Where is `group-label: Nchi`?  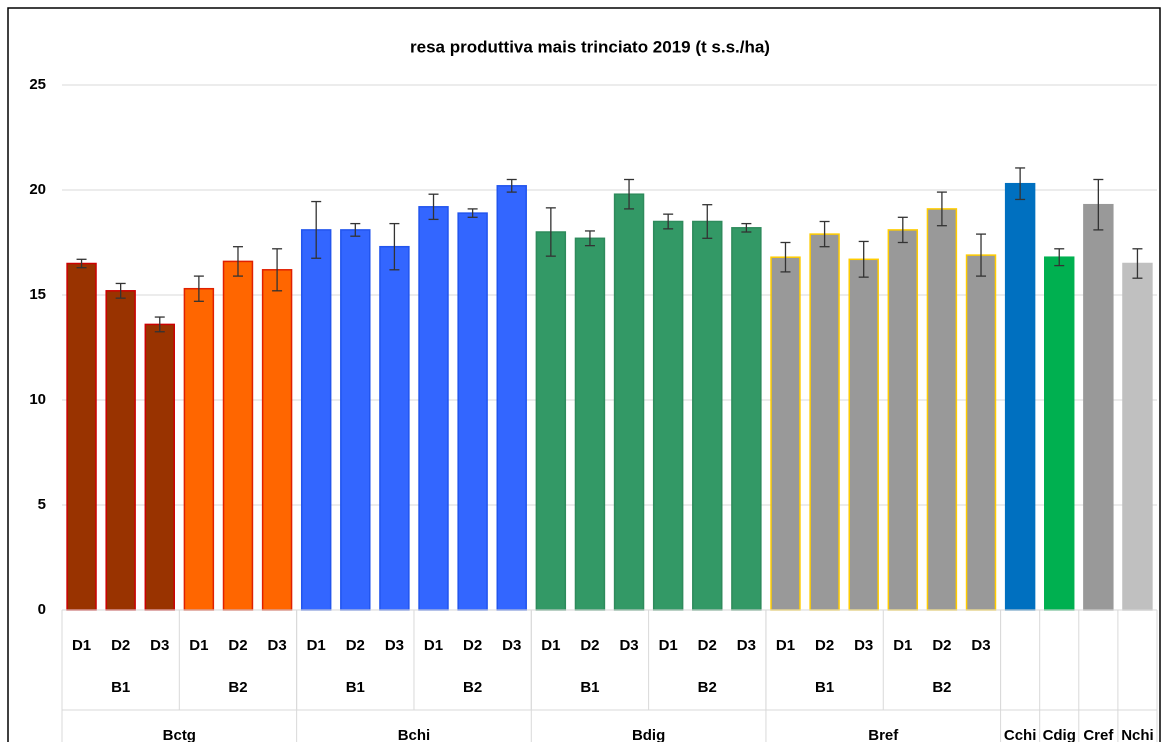
group-label: Nchi is located at coordinates (1137, 734).